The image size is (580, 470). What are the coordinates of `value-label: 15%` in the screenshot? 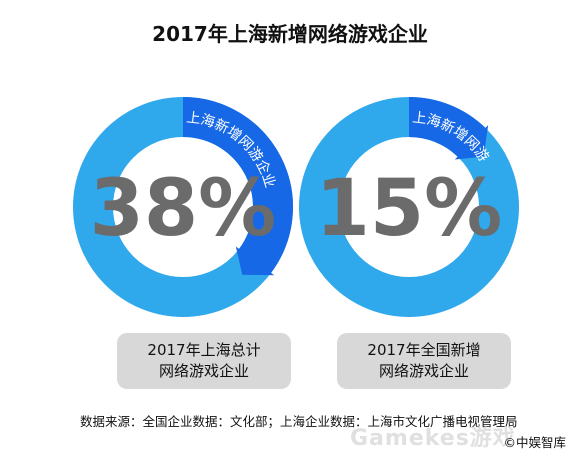 It's located at (409, 209).